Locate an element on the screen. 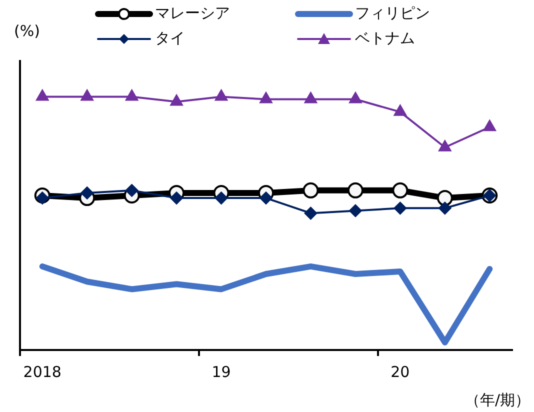 This screenshot has height=412, width=534. legend-label: フィリピン is located at coordinates (392, 13).